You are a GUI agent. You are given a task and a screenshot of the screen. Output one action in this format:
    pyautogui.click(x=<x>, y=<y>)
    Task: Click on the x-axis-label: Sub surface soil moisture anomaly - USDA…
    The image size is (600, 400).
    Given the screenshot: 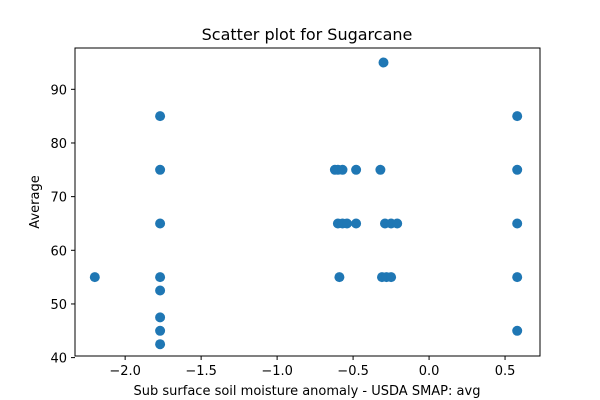 What is the action you would take?
    pyautogui.click(x=307, y=391)
    